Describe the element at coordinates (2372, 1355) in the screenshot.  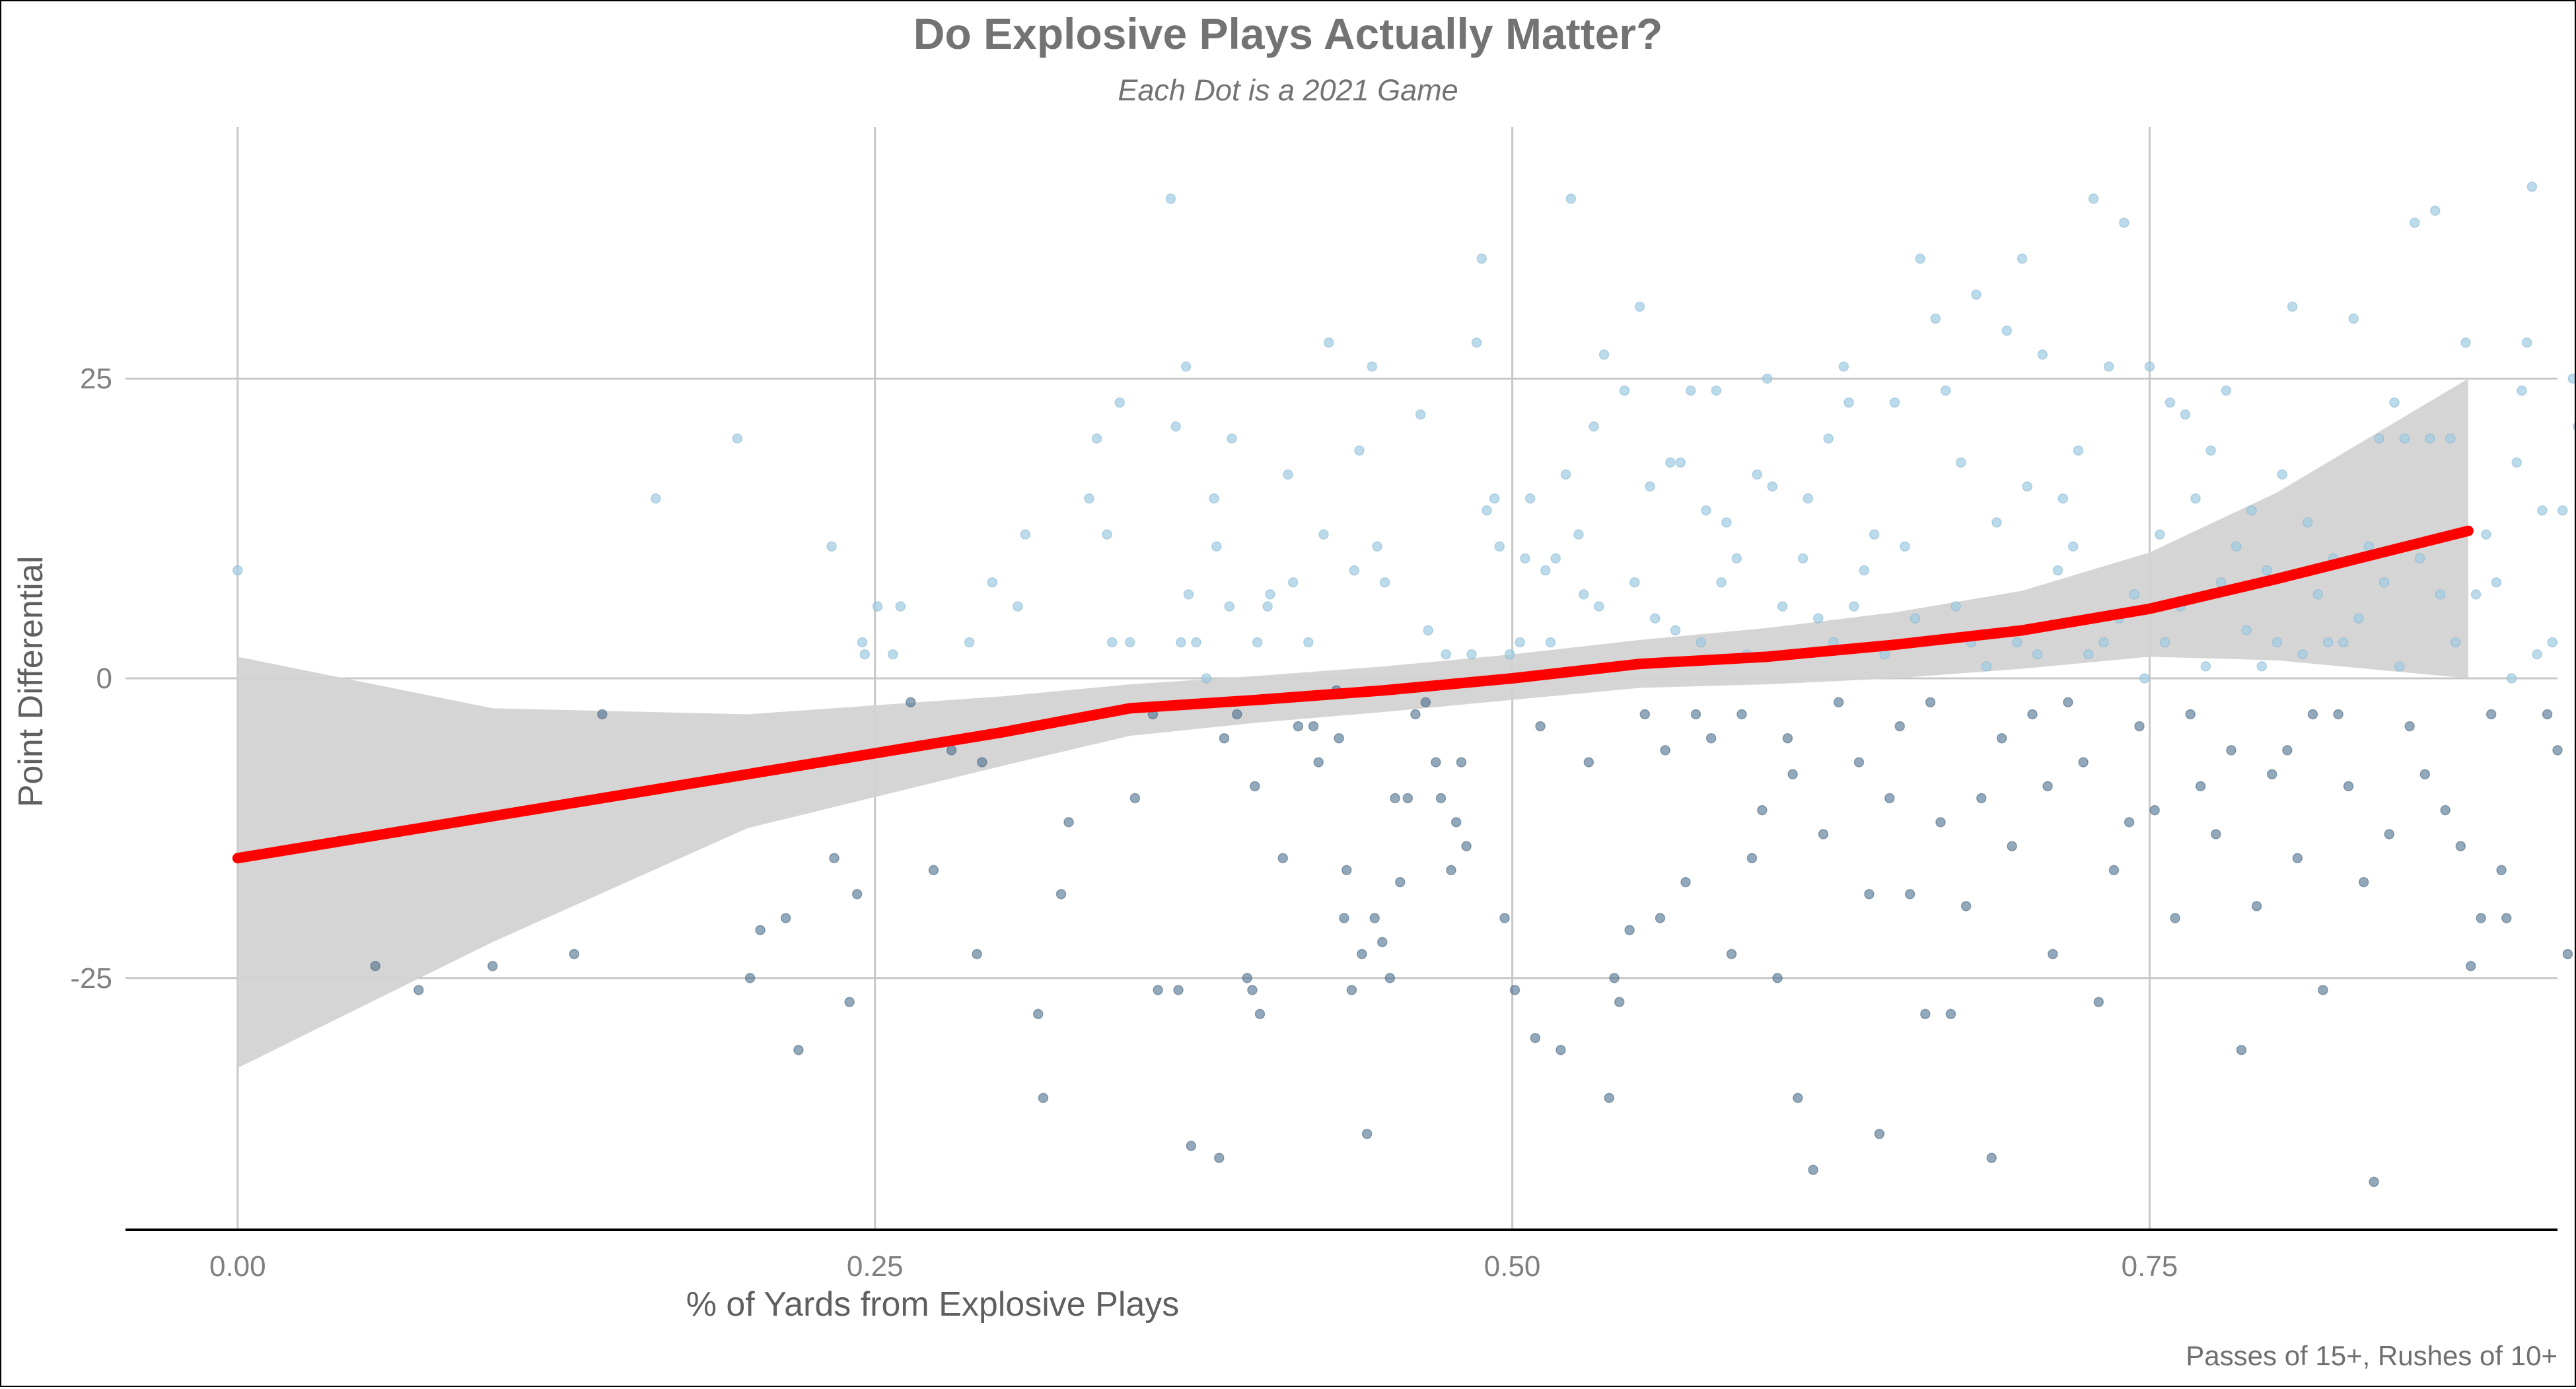
I see `chart-caption: Passes of 15+, Rushes of 10+` at that location.